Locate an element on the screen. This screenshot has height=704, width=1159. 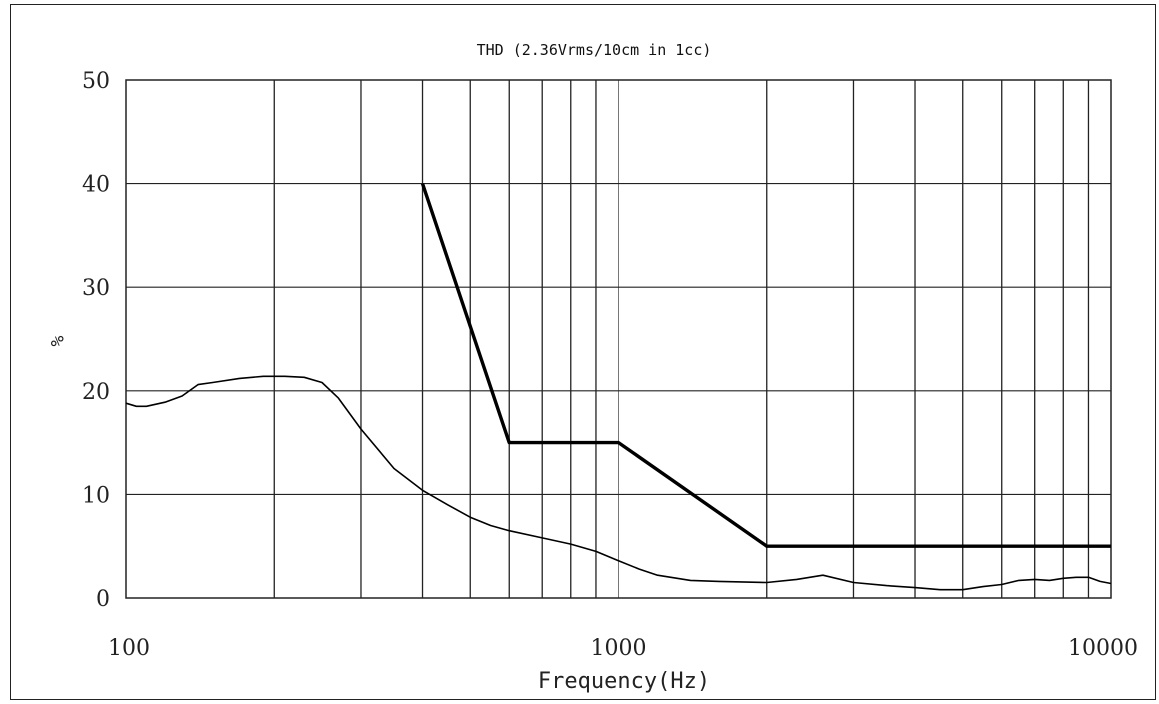
y-tick-label: 20 is located at coordinates (96, 392).